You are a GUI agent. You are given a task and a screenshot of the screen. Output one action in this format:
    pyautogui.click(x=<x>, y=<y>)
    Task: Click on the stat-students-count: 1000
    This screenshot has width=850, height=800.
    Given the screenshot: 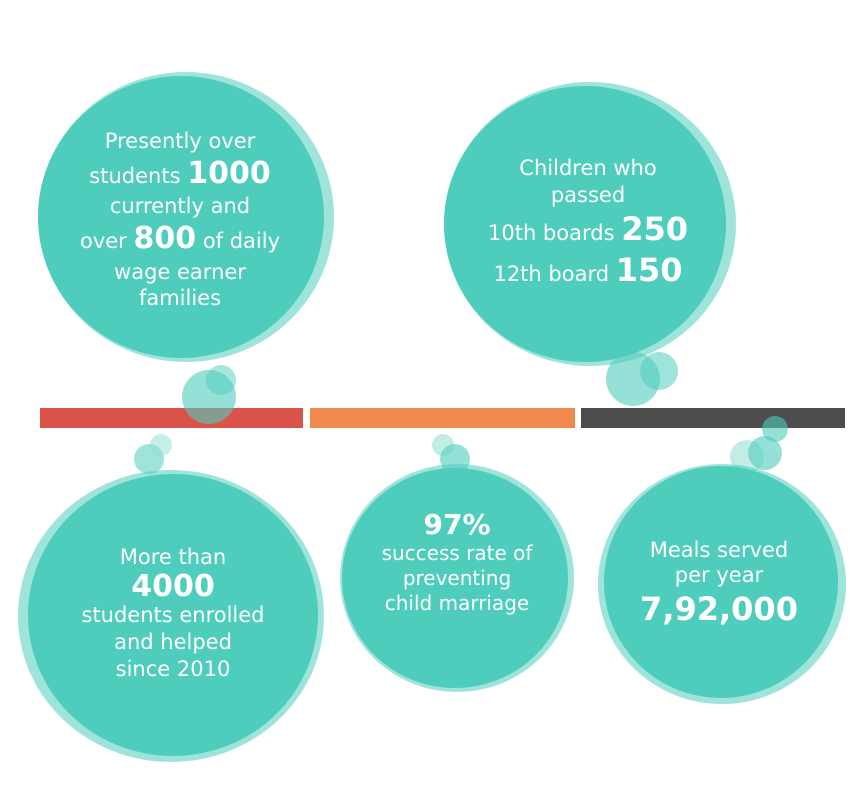 What is the action you would take?
    pyautogui.click(x=229, y=173)
    